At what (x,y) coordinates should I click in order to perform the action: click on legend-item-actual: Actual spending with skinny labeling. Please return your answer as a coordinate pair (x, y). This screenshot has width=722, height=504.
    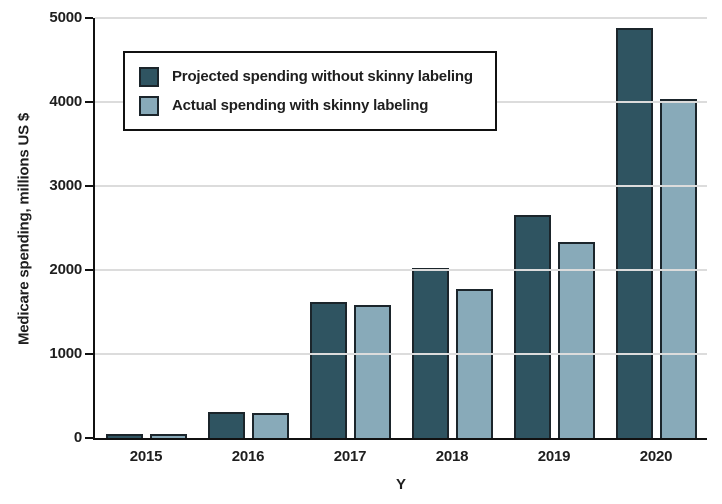
    Looking at the image, I should click on (317, 105).